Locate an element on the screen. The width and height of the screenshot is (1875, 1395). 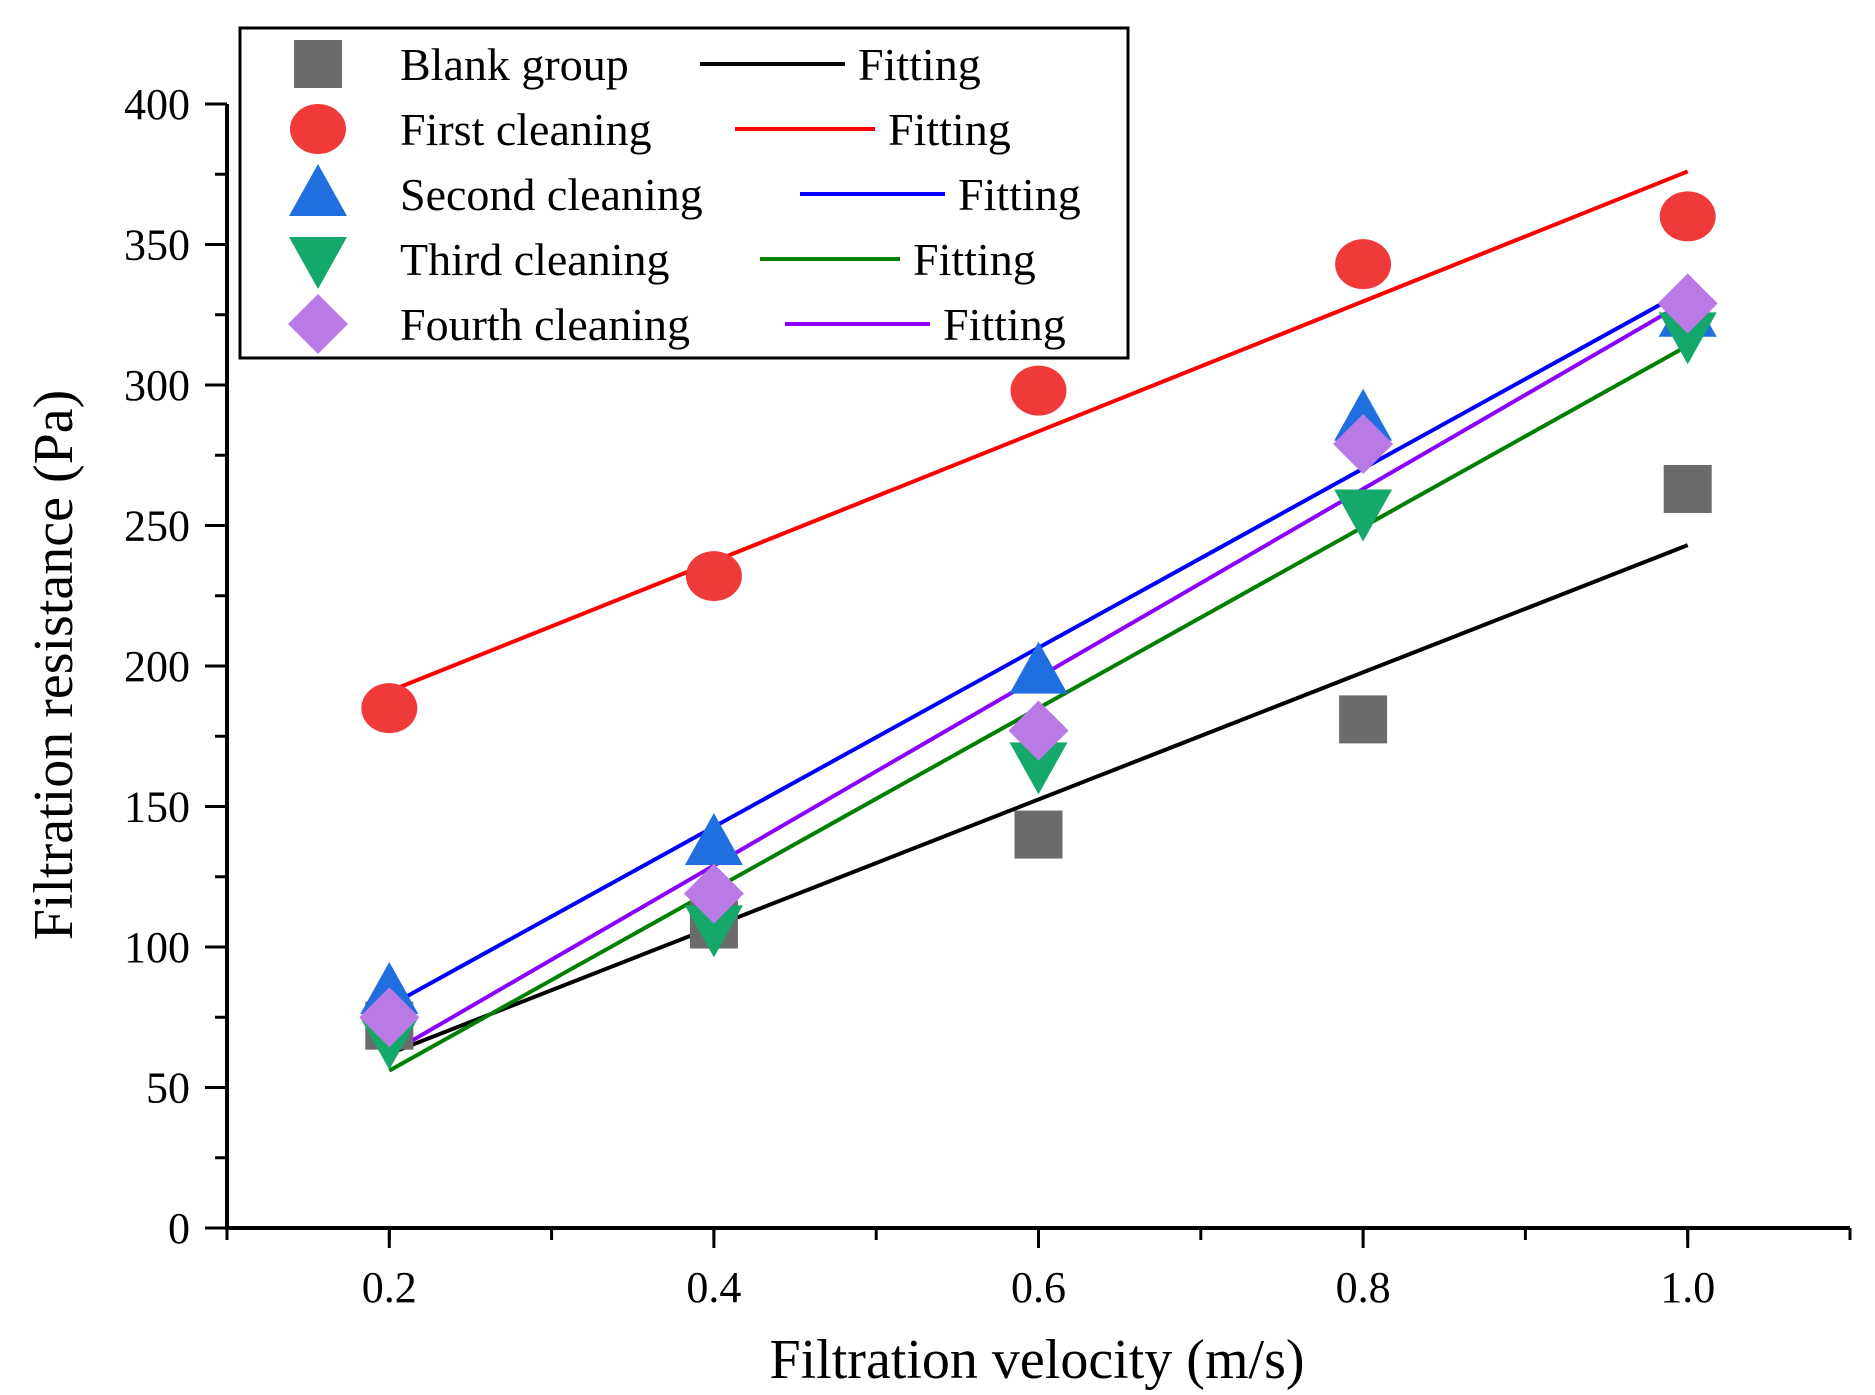
legend-marker-third-cleaning is located at coordinates (318, 263).